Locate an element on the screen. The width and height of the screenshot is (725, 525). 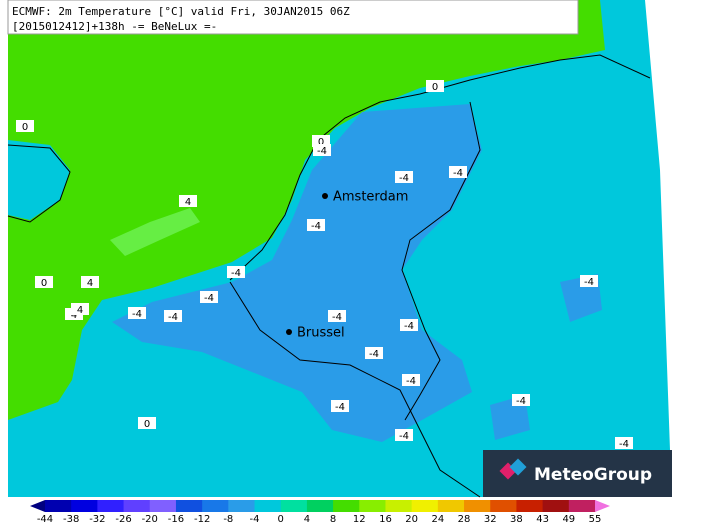
colorbar-tick-label: 49 is located at coordinates (568, 519).